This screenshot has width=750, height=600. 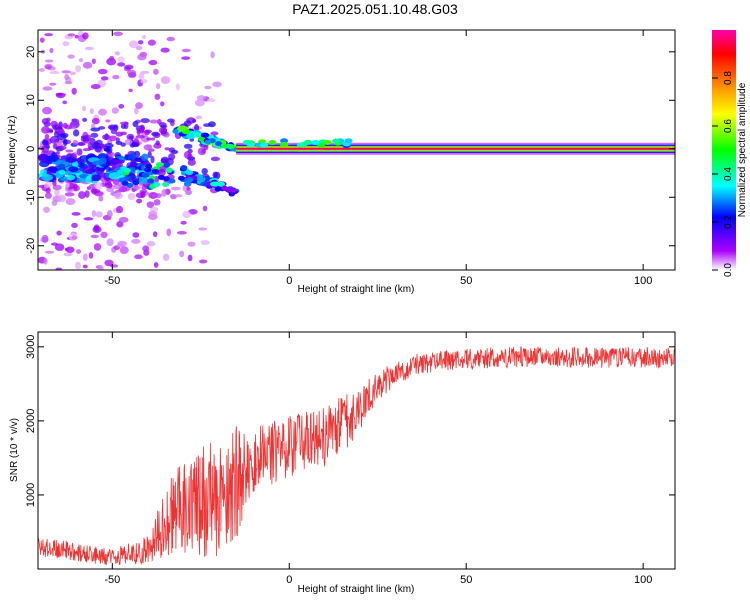 What do you see at coordinates (466, 580) in the screenshot?
I see `x-tick-label: 50` at bounding box center [466, 580].